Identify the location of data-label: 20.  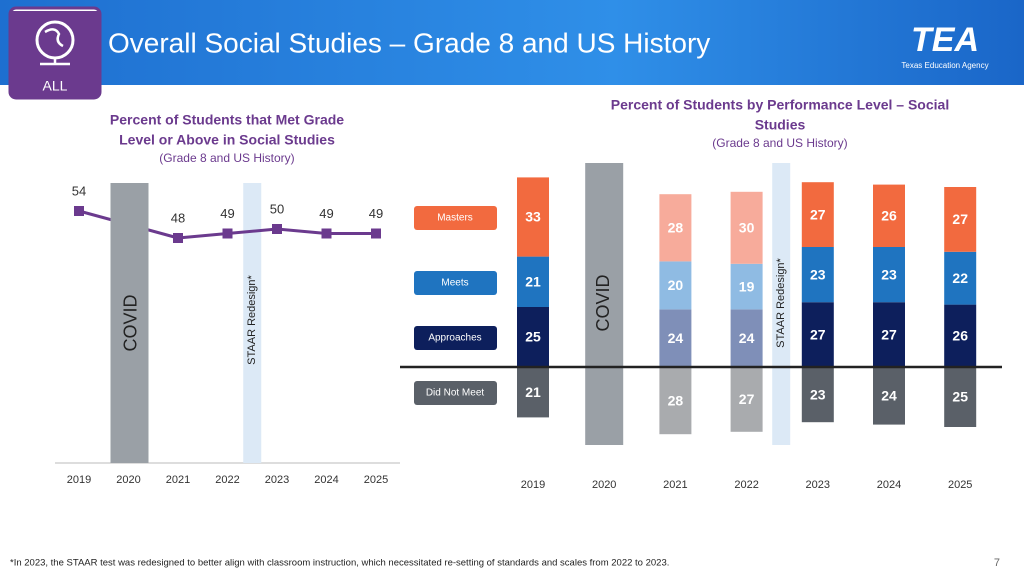
(676, 285).